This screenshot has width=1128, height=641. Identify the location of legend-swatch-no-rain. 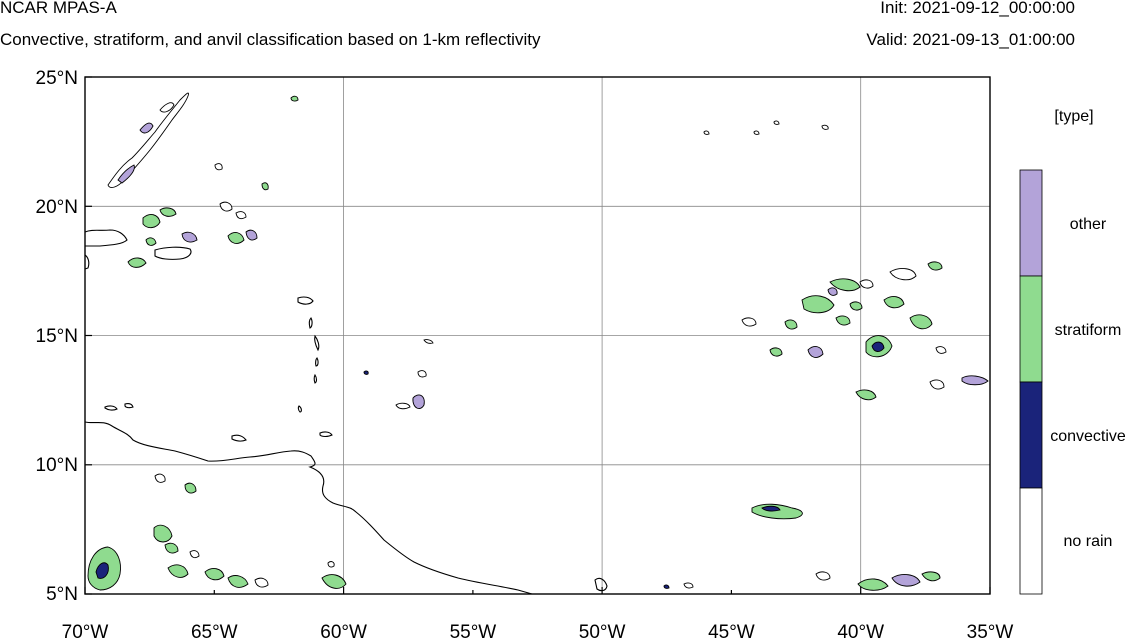
(1031, 541).